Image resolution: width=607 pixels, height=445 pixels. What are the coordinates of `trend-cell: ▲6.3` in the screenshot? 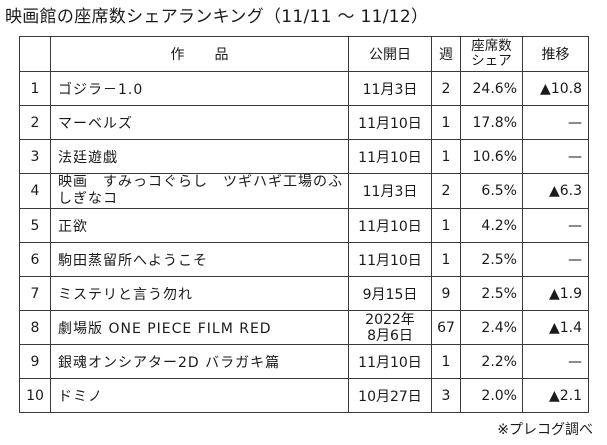 It's located at (555, 191).